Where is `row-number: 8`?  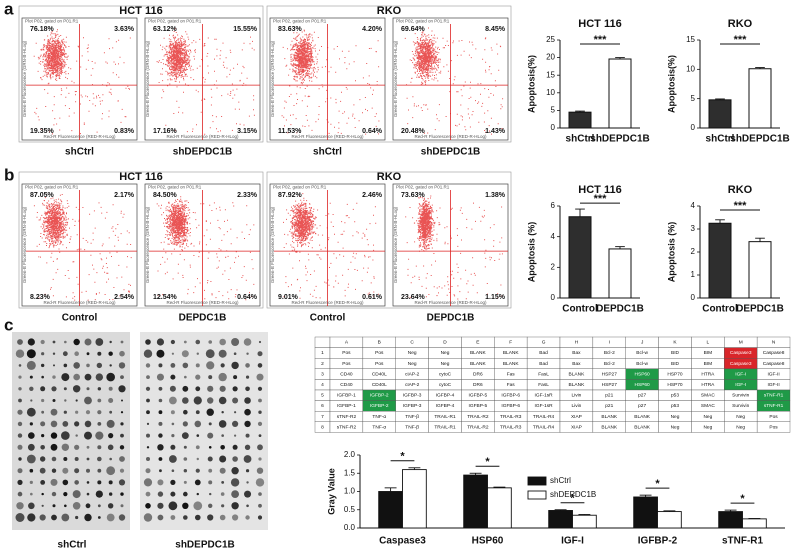
row-number: 8 is located at coordinates (322, 427).